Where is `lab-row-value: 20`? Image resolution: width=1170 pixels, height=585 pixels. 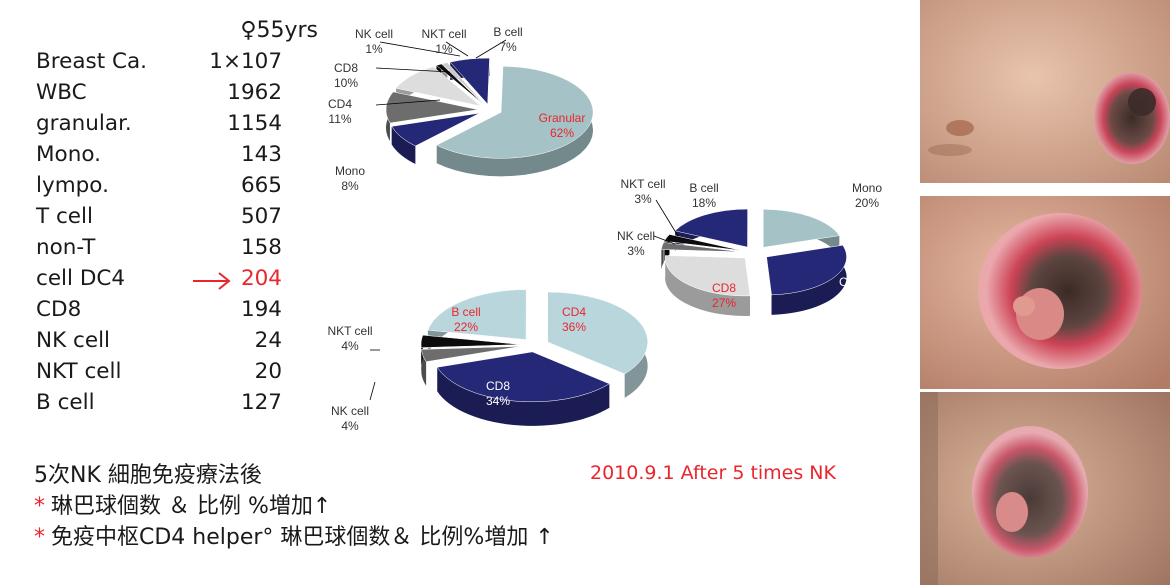 lab-row-value: 20 is located at coordinates (268, 371).